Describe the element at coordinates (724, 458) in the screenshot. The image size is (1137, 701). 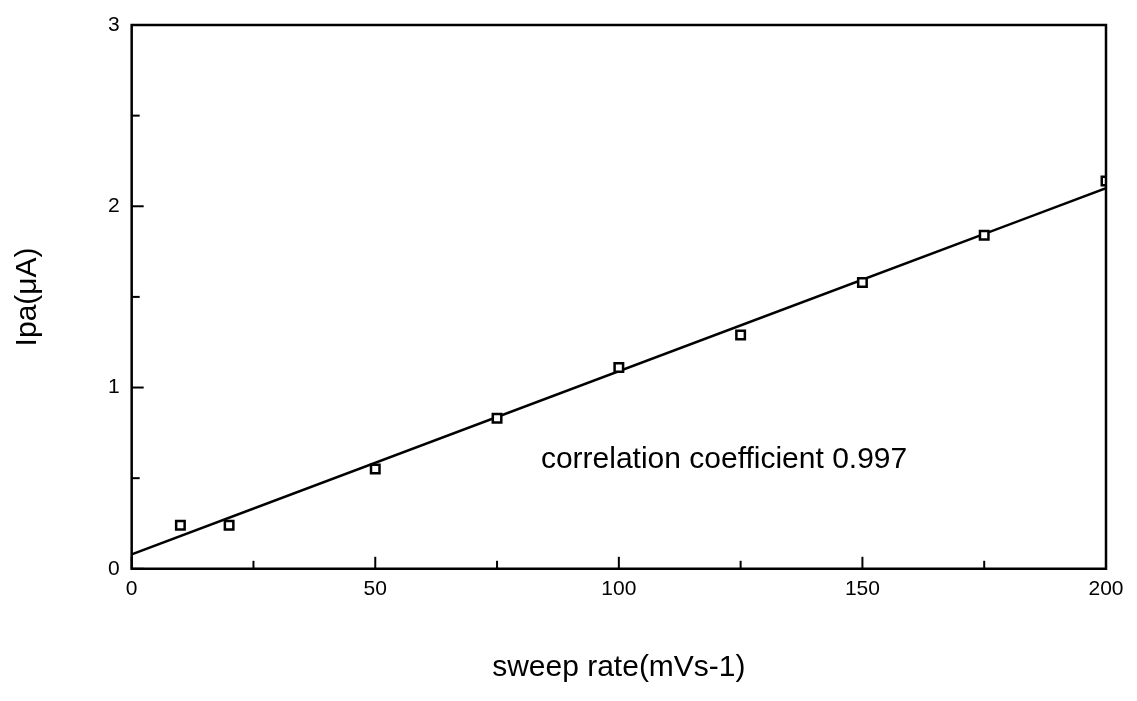
I see `annotation: correlation coefficient 0.997` at that location.